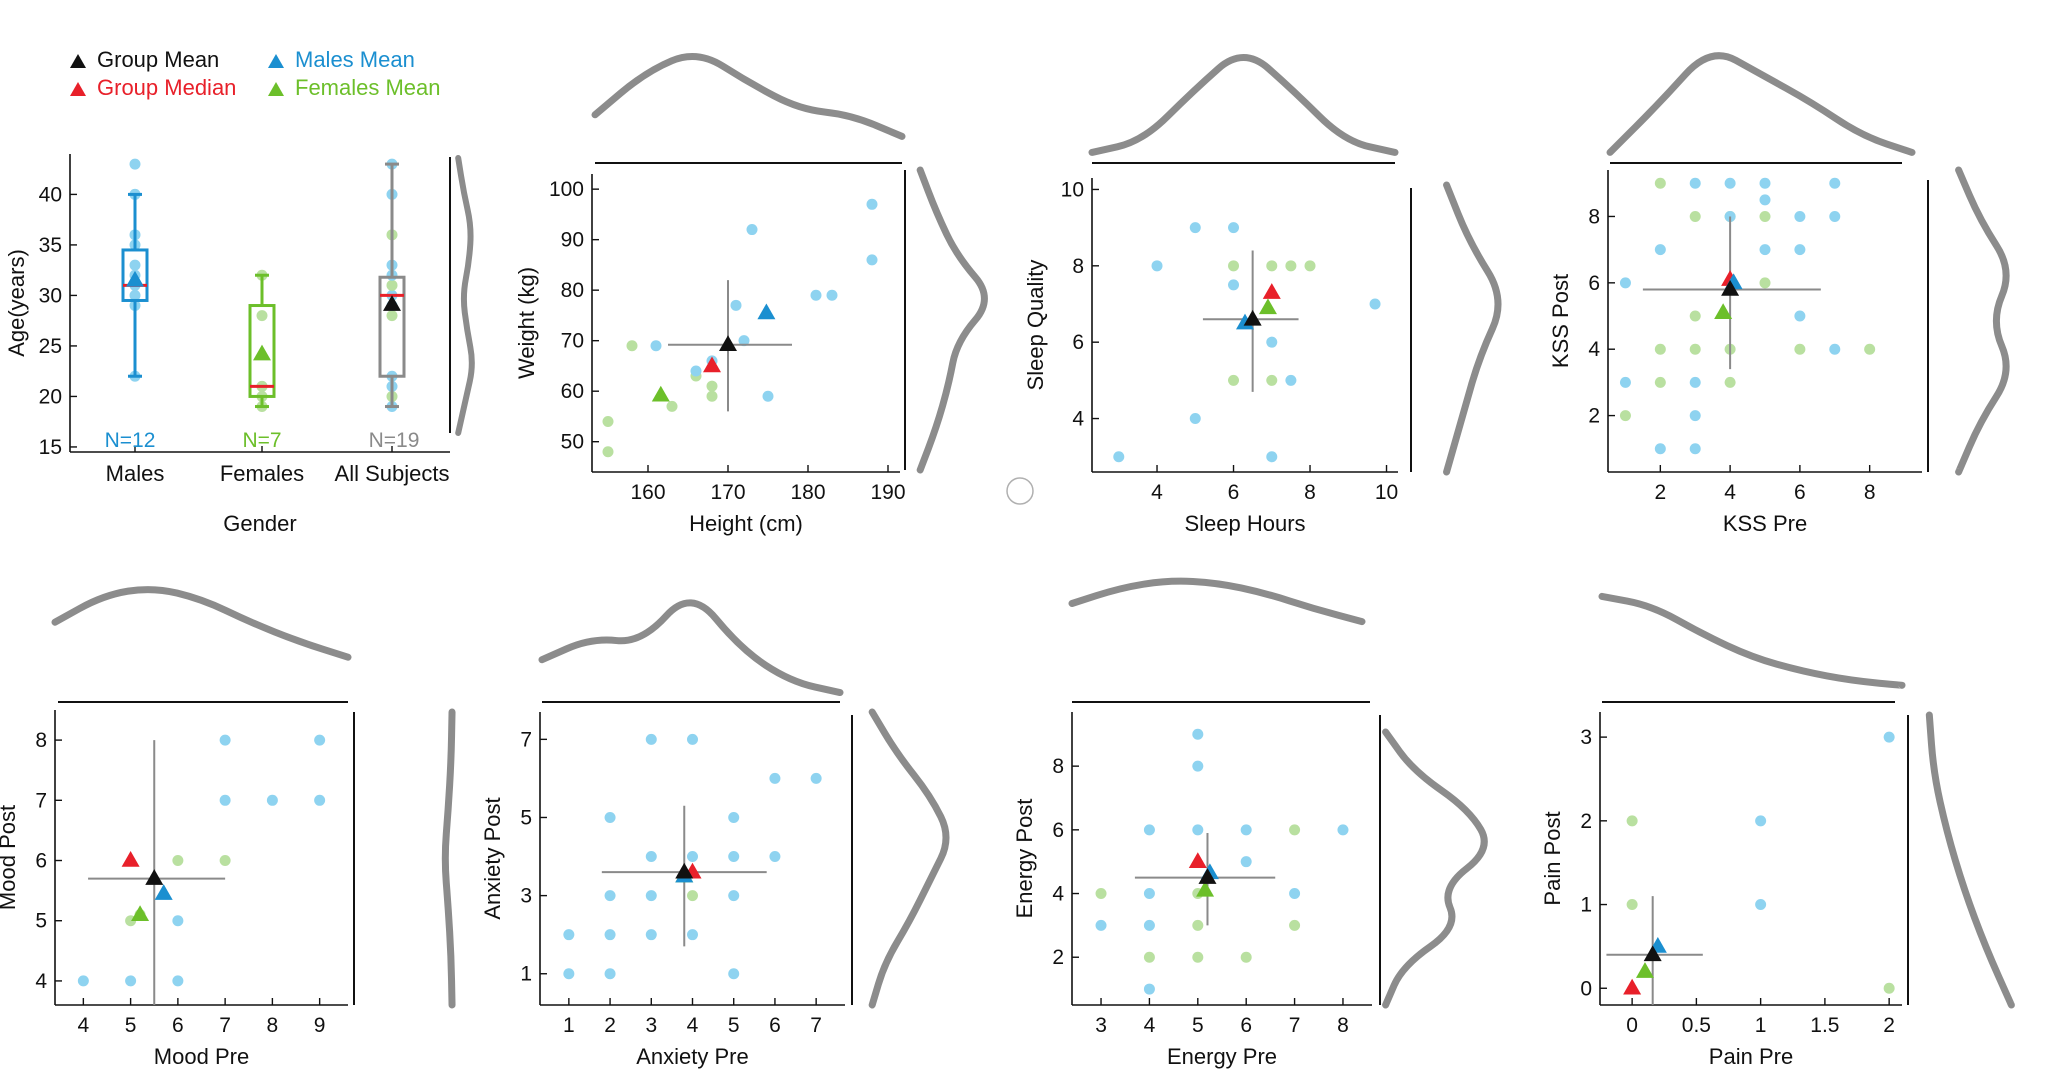 This screenshot has height=1069, width=2058. What do you see at coordinates (1078, 342) in the screenshot?
I see `y-tick-label: 6` at bounding box center [1078, 342].